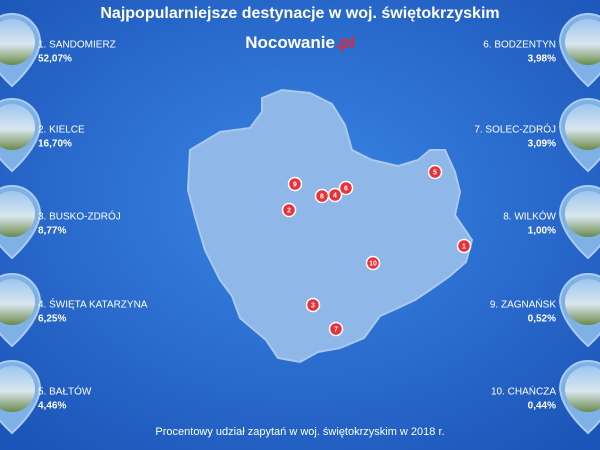 The width and height of the screenshot is (600, 450). What do you see at coordinates (345, 42) in the screenshot?
I see `brand-suffix: .pl` at bounding box center [345, 42].